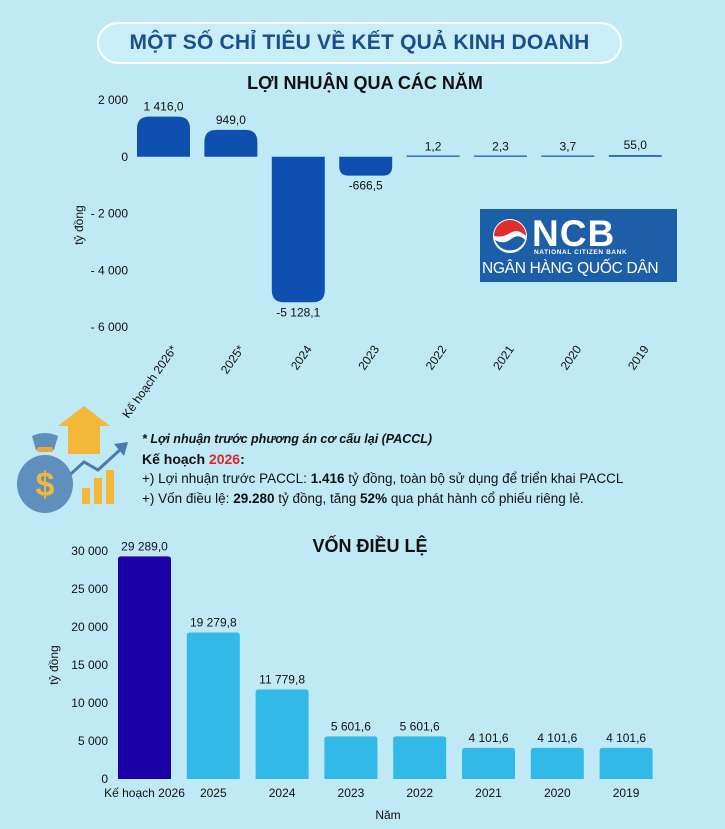  Describe the element at coordinates (233, 359) in the screenshot. I see `profit-category-label: 2025*` at that location.